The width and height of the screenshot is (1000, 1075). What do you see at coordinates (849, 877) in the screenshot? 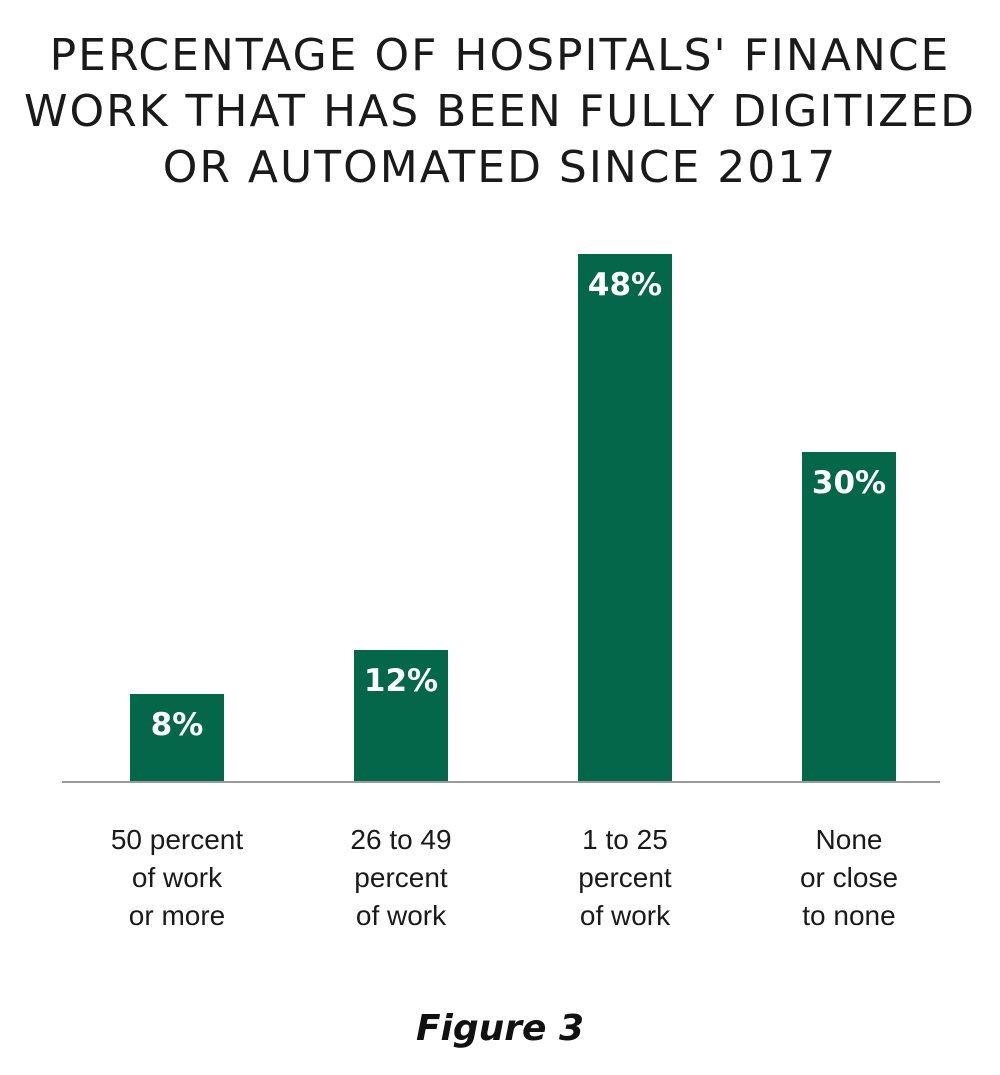
I see `category-label-4-line-2: or close` at bounding box center [849, 877].